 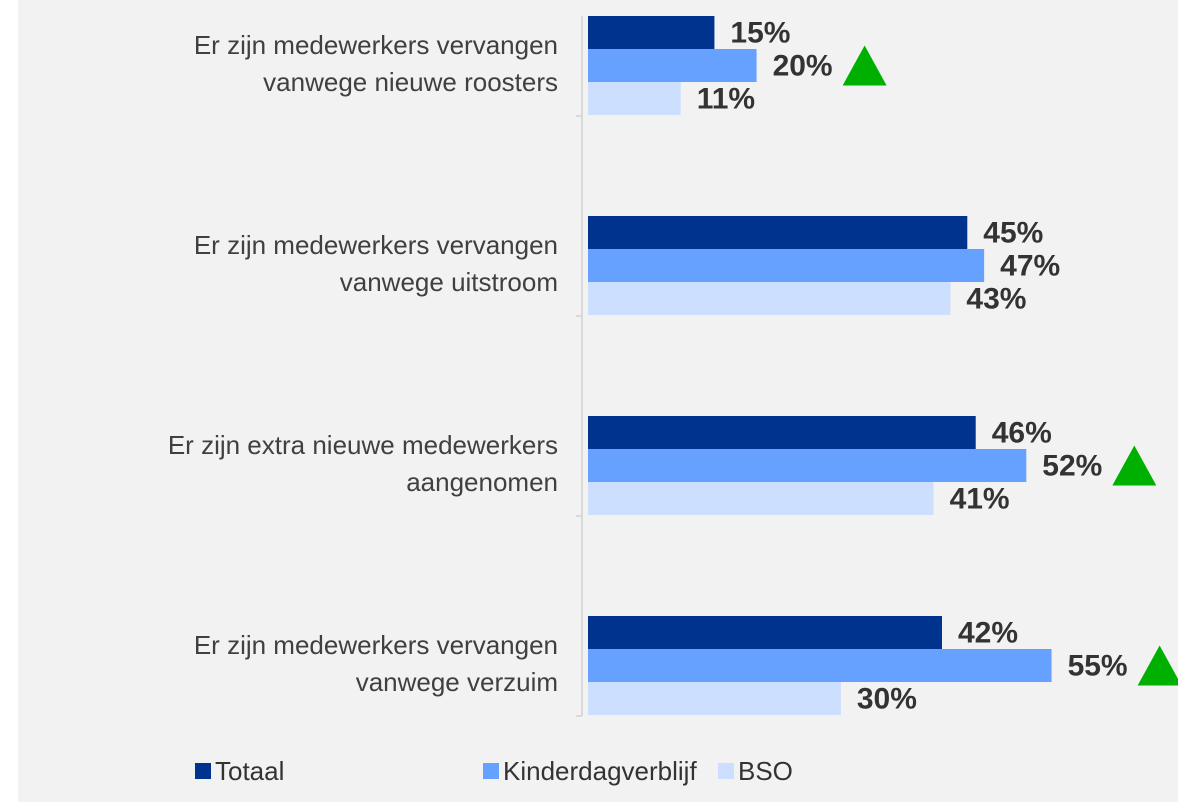 What do you see at coordinates (1072, 465) in the screenshot?
I see `value-label: 52%` at bounding box center [1072, 465].